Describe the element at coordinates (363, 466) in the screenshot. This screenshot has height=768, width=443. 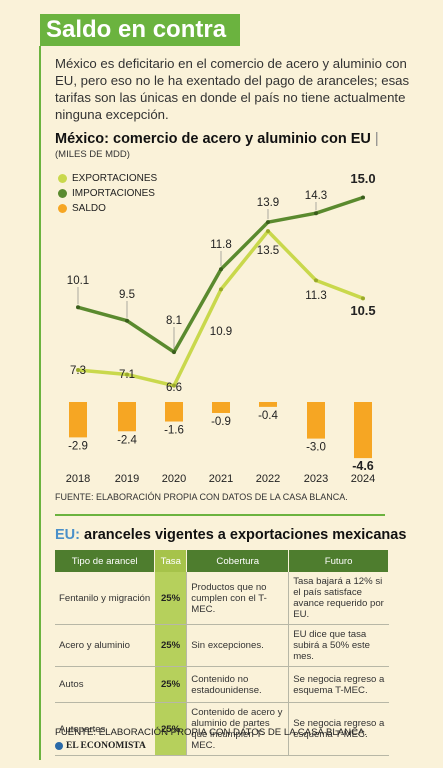
I see `saldo-label: -4.6` at that location.